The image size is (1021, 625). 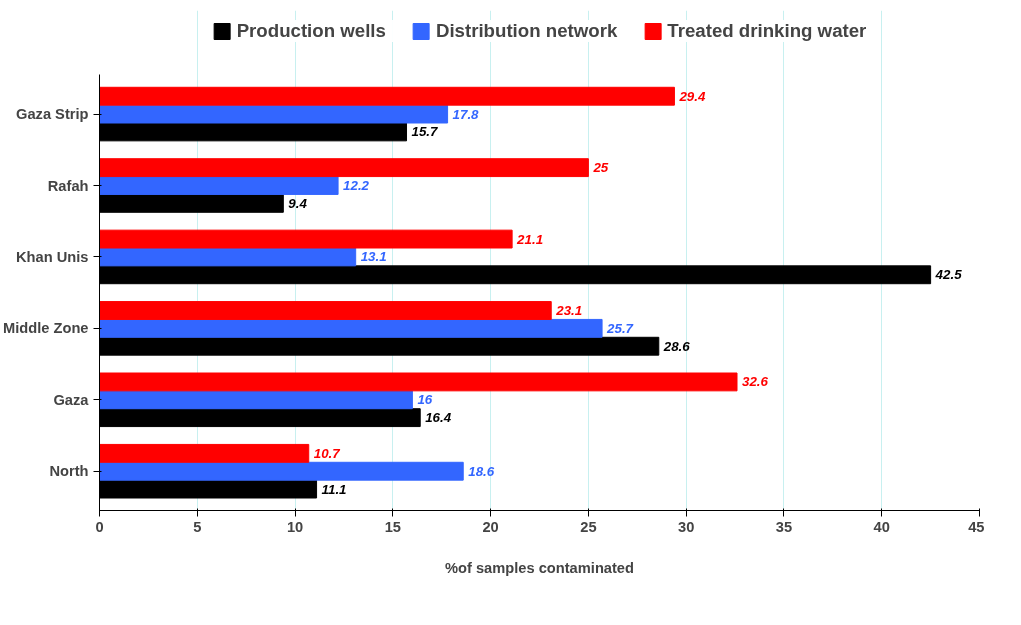 What do you see at coordinates (68, 185) in the screenshot?
I see `y-tick-label: Rafah` at bounding box center [68, 185].